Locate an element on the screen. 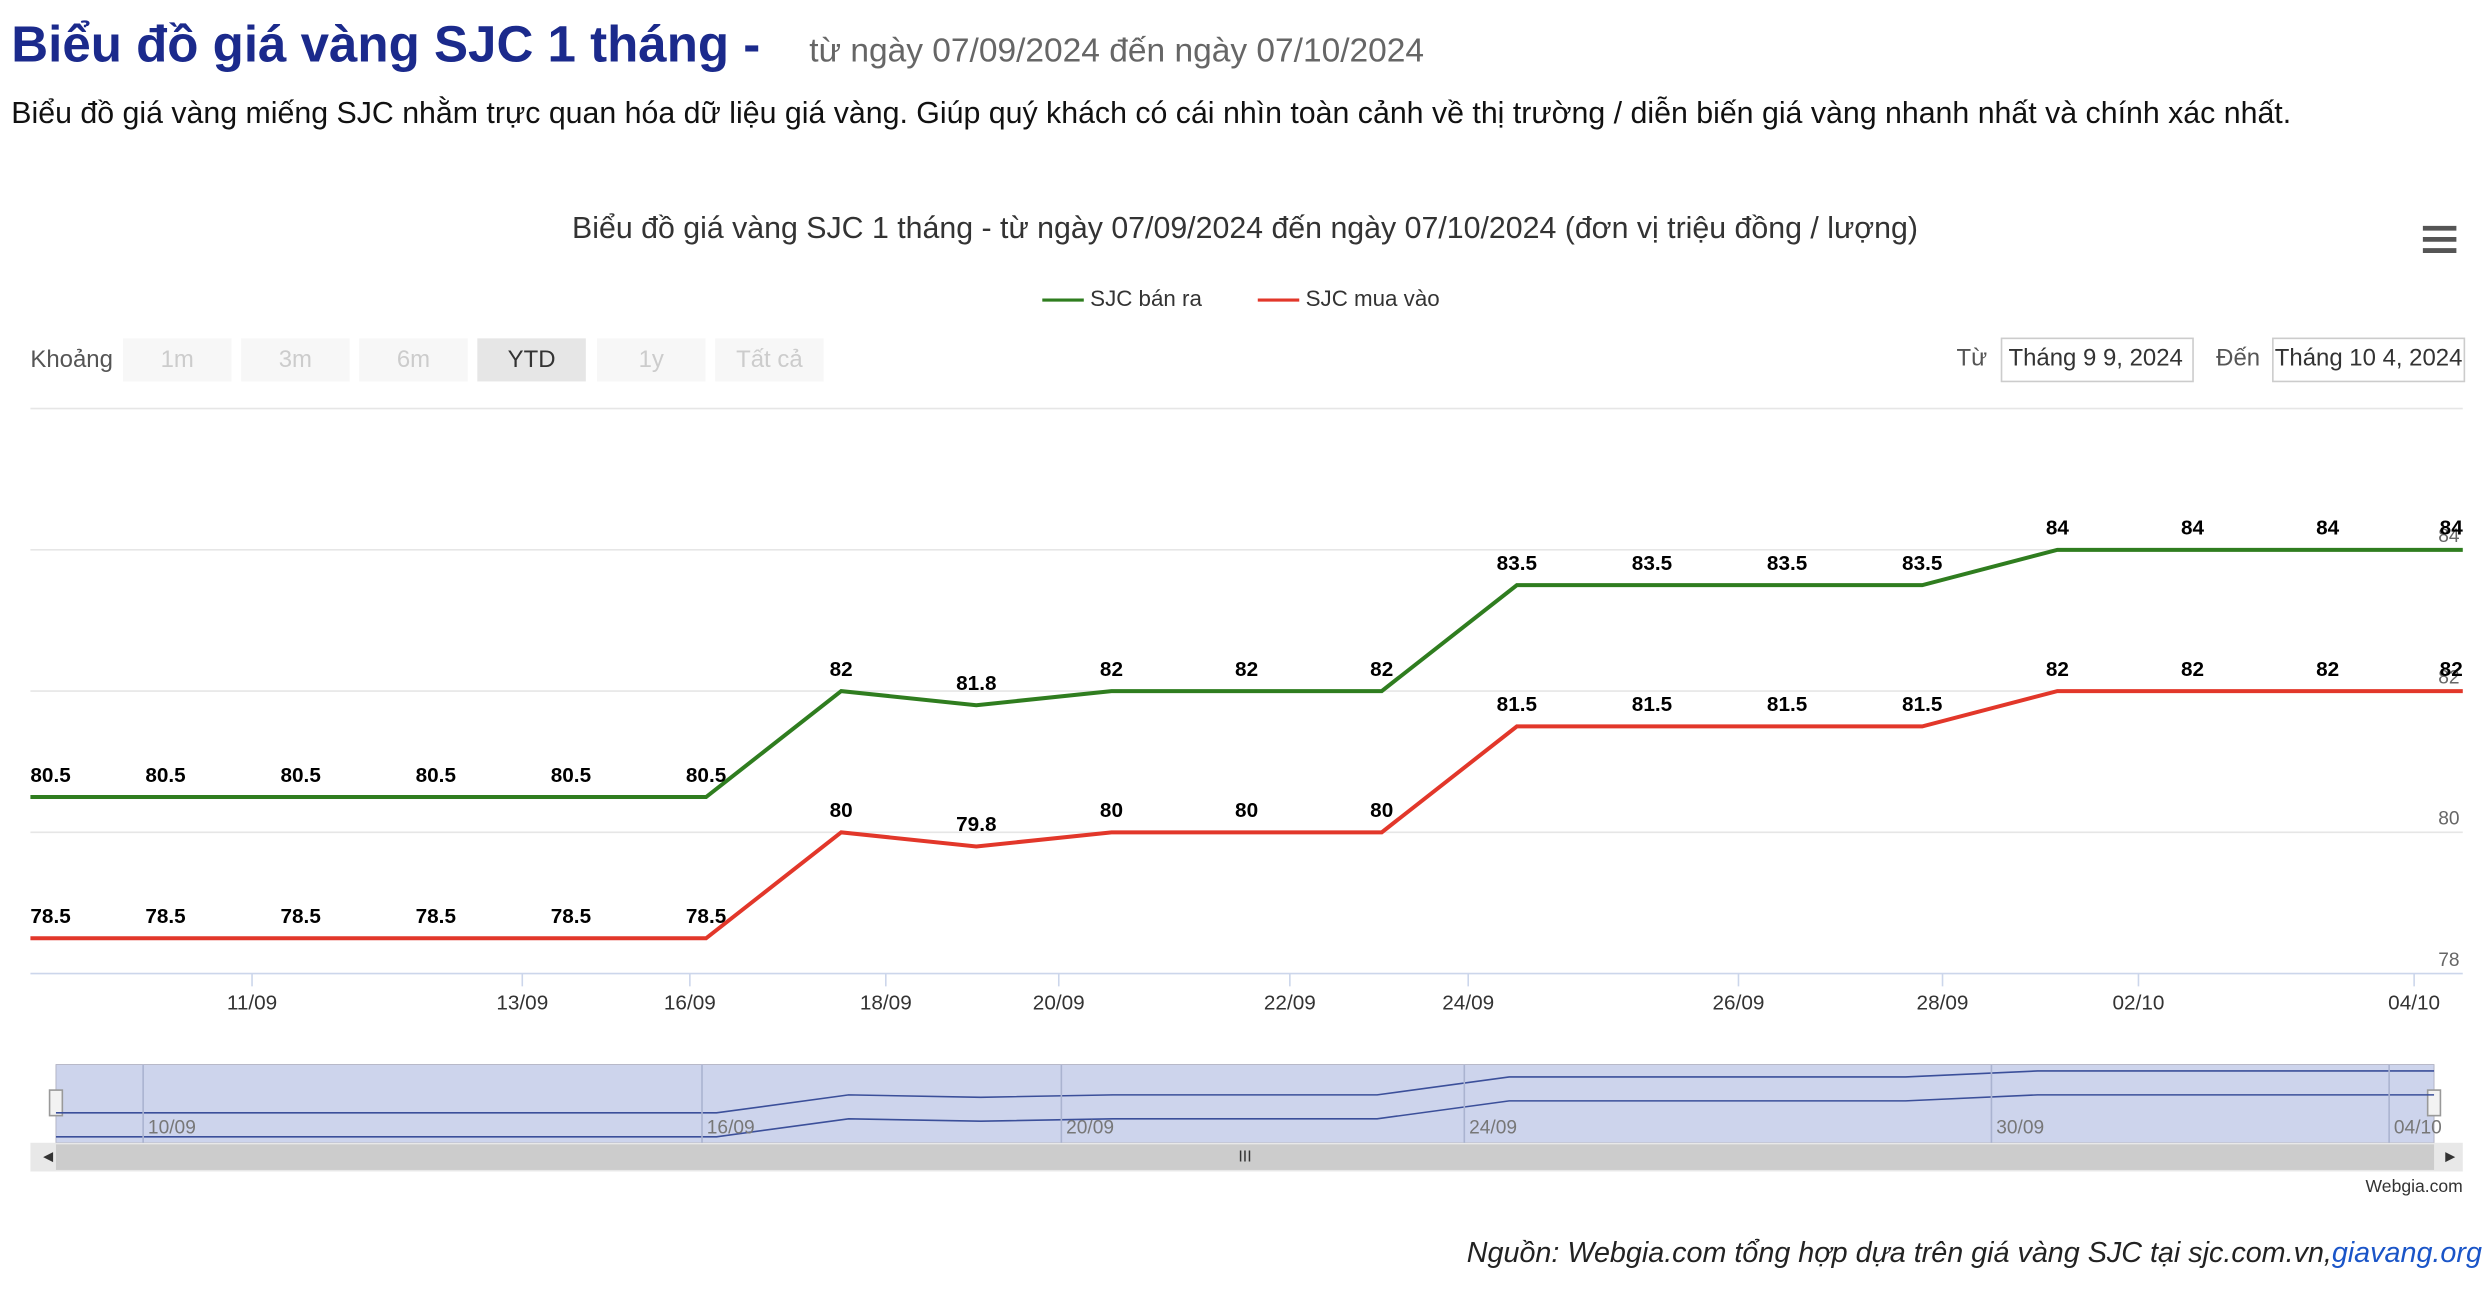 Image resolution: width=2490 pixels, height=1293 pixels. y-tick-label: 80 is located at coordinates (2448, 819).